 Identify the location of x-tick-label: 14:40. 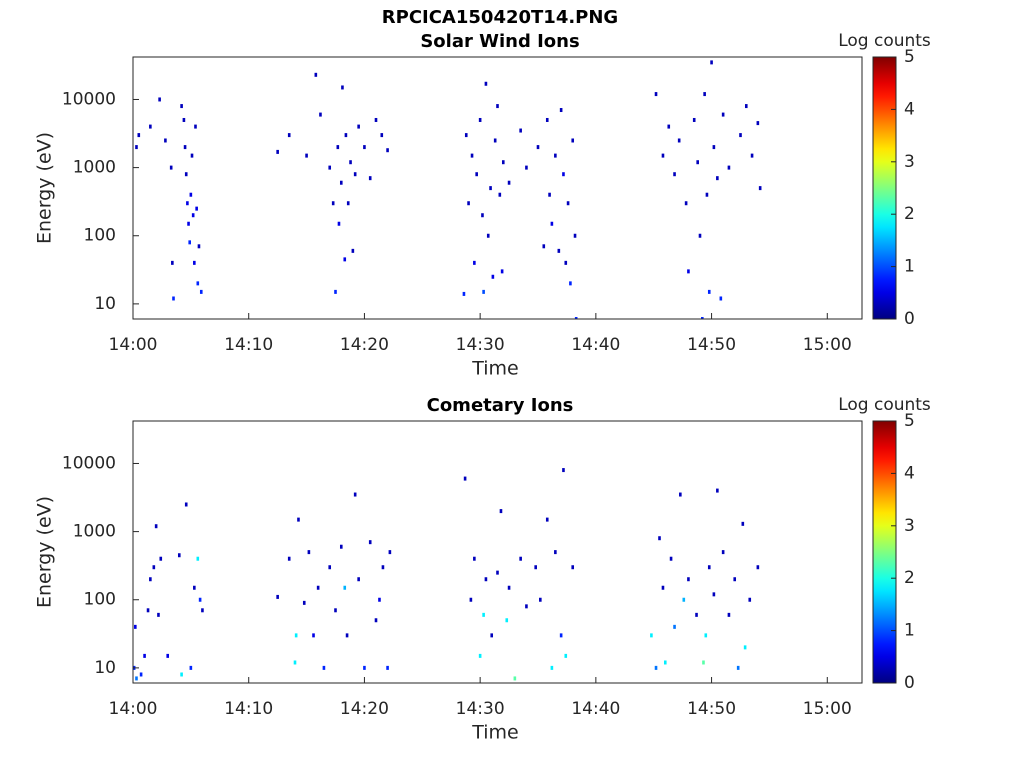
(595, 345).